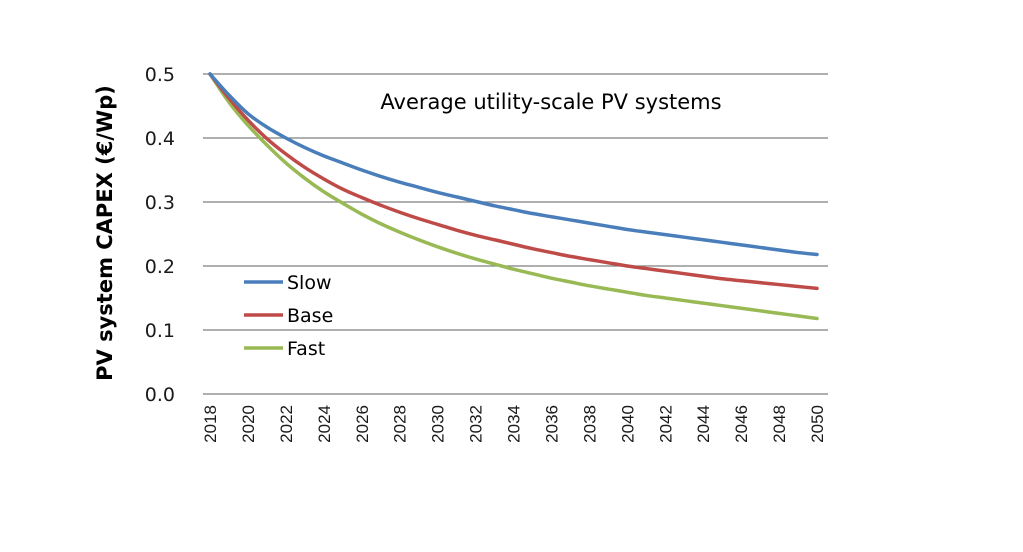  I want to click on x-tick-label: 2020, so click(248, 424).